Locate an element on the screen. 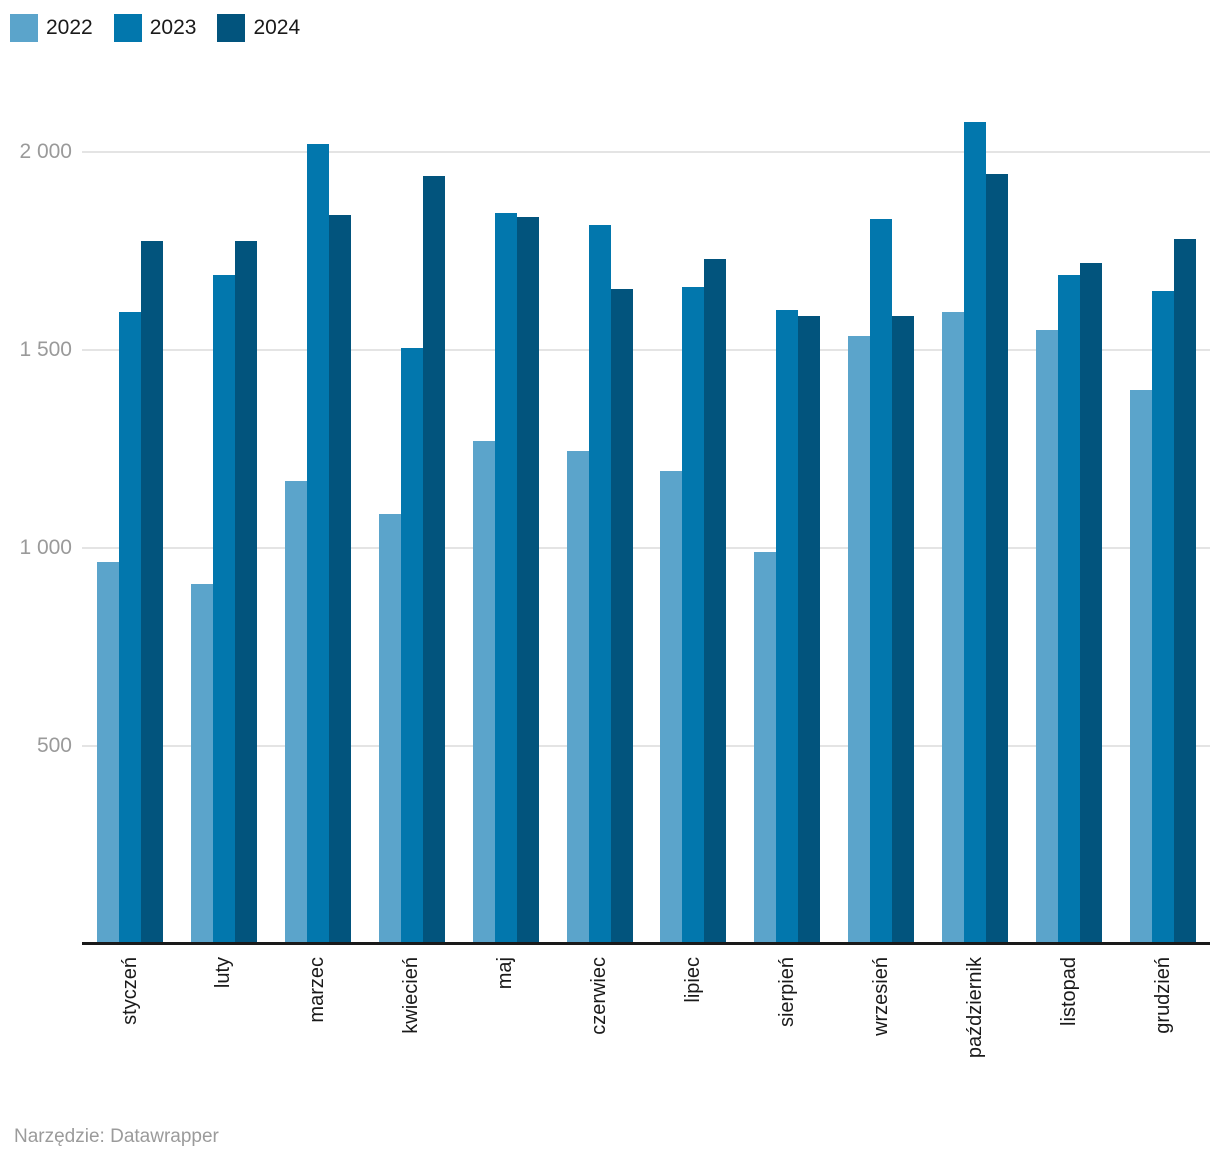  y-axis-tick-label: 500 is located at coordinates (54, 745).